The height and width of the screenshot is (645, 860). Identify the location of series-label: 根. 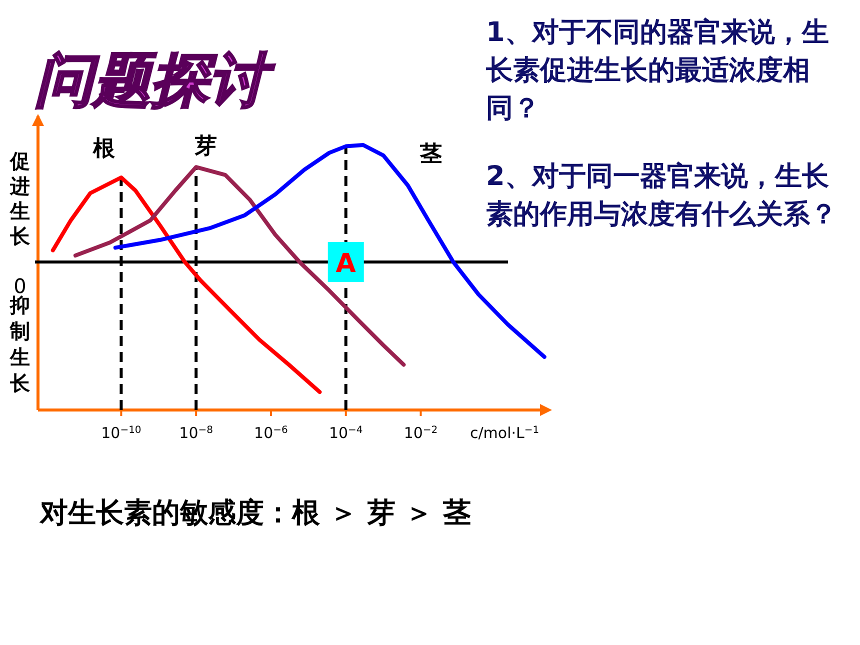
(104, 149).